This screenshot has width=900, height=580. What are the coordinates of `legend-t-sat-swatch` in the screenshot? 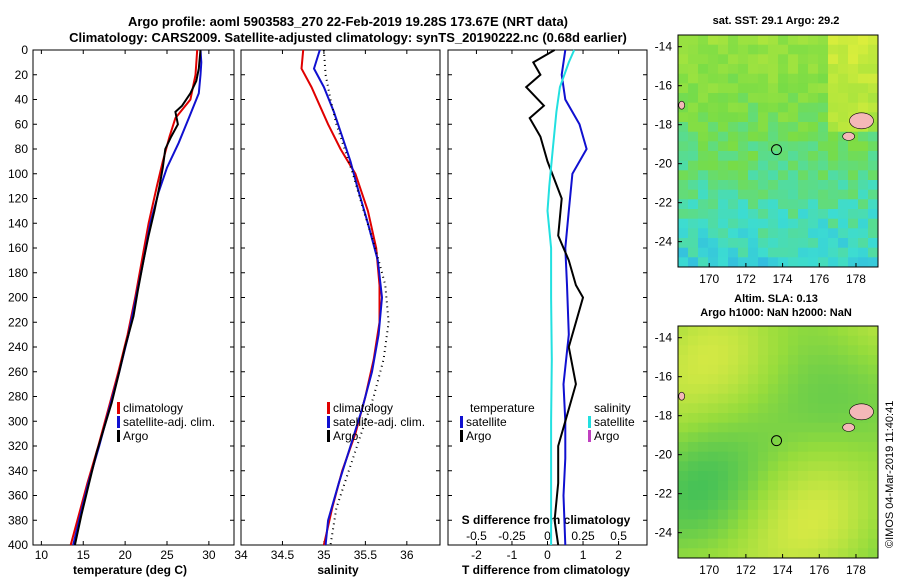 It's located at (461, 422).